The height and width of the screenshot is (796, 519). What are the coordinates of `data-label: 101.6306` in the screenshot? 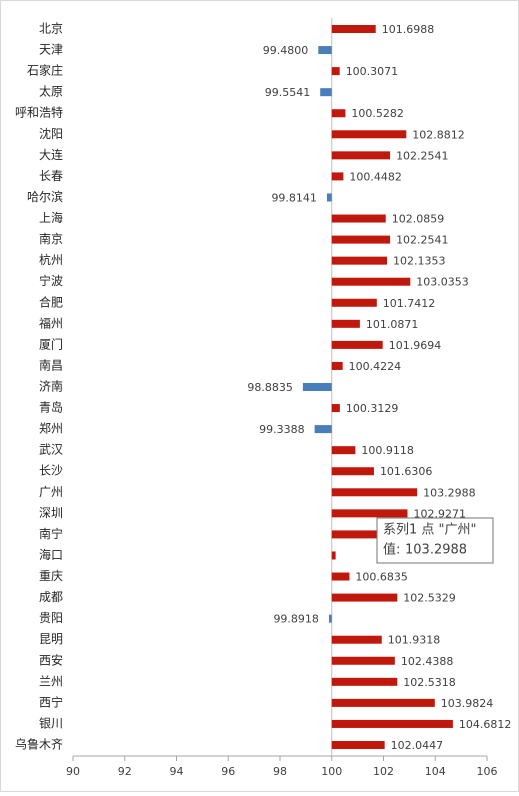 It's located at (406, 471).